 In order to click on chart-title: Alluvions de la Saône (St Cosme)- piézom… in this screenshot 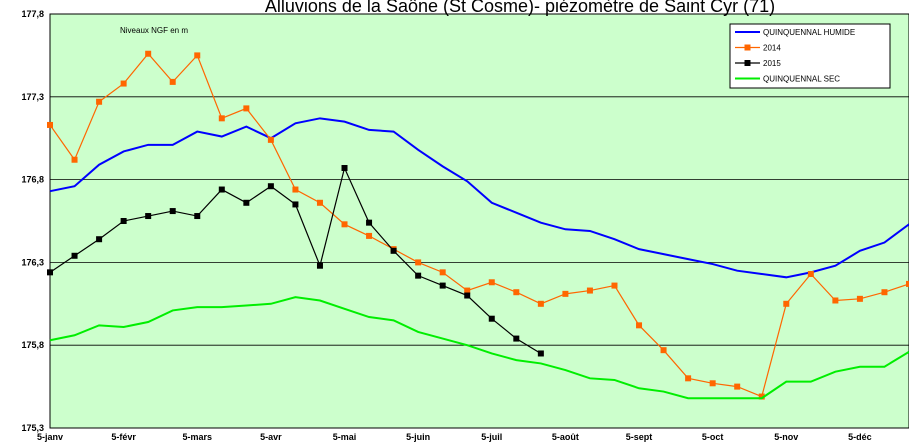, I will do `click(520, 8)`.